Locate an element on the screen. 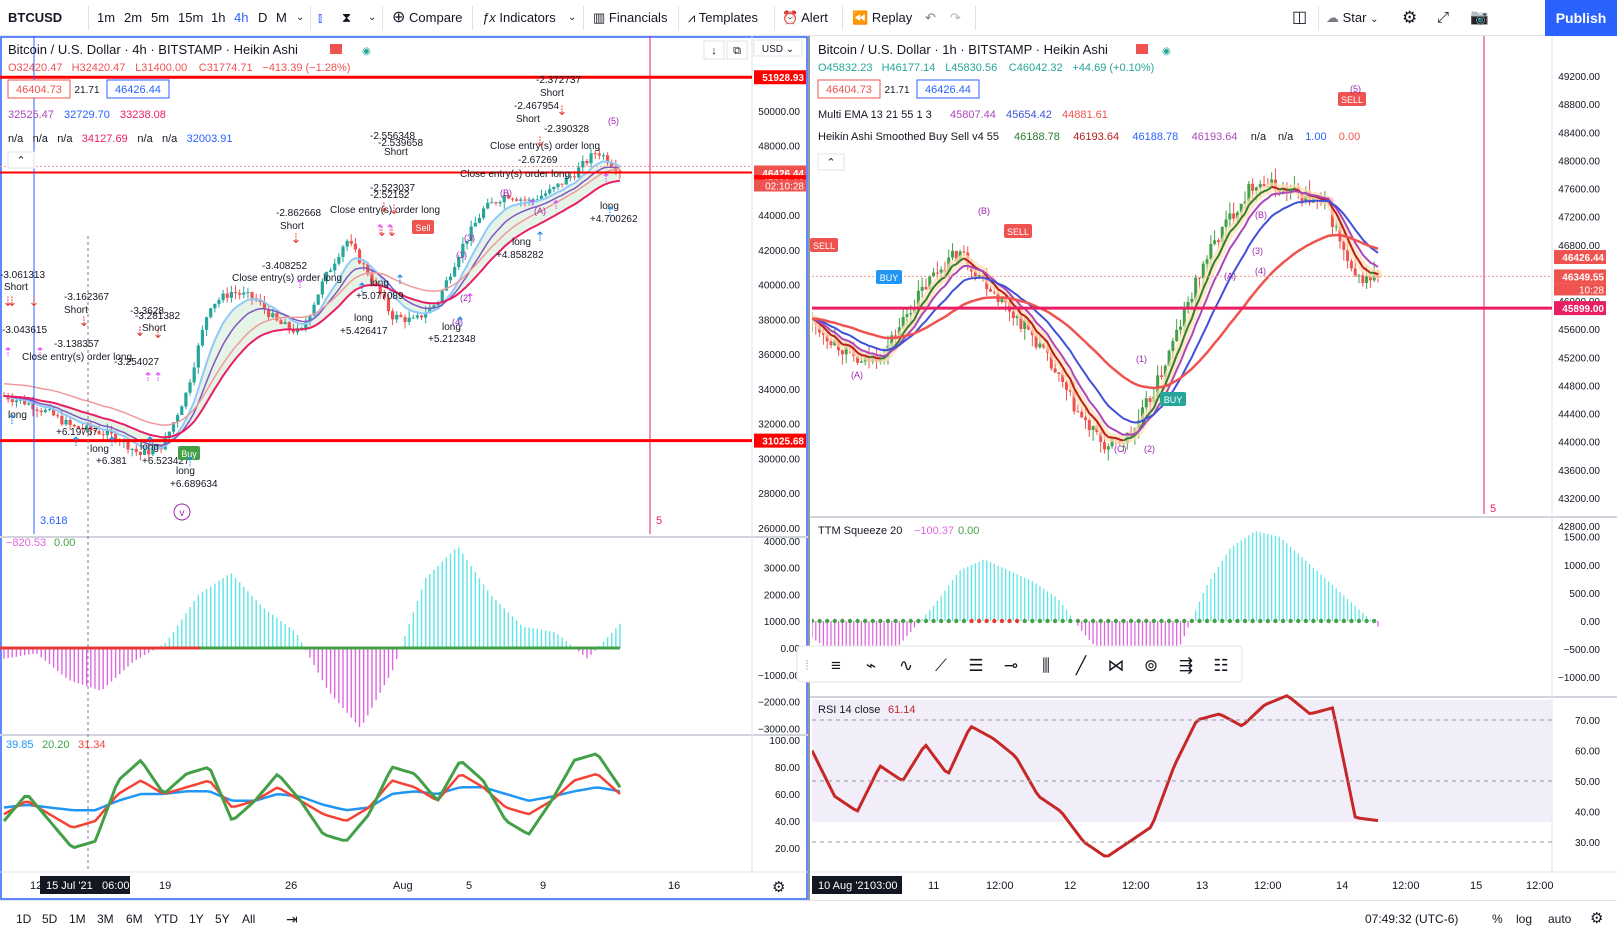 The width and height of the screenshot is (1617, 937). projection-icon: ⇶ is located at coordinates (1186, 665).